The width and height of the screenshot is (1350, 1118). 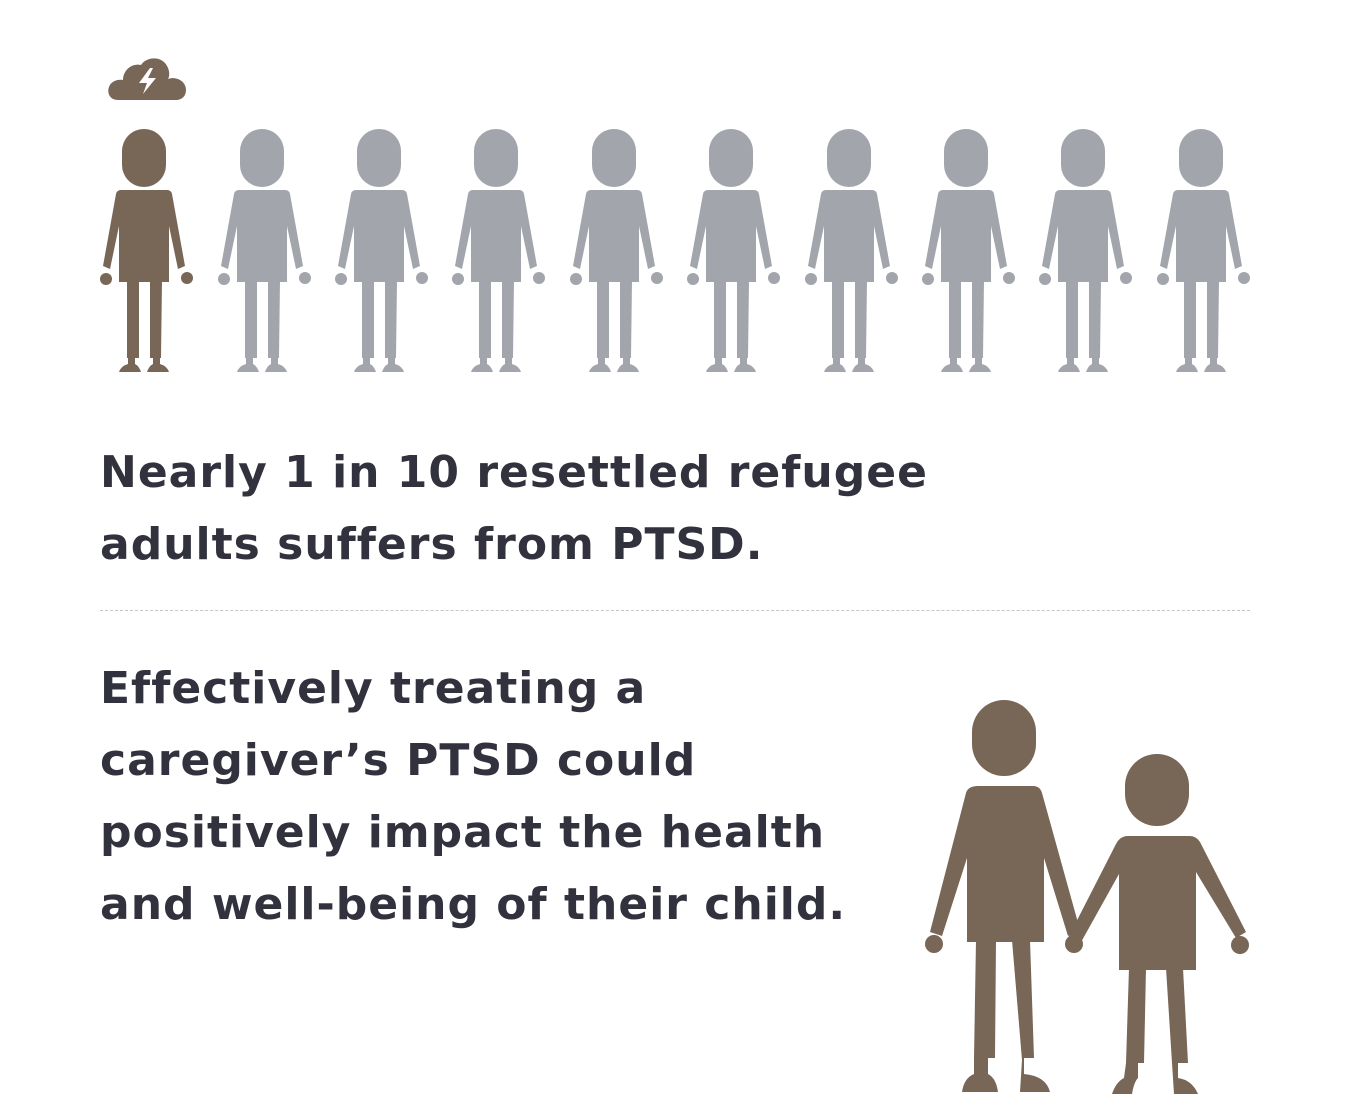 I want to click on adult-and-child-holding-hands-icon, so click(x=1087, y=897).